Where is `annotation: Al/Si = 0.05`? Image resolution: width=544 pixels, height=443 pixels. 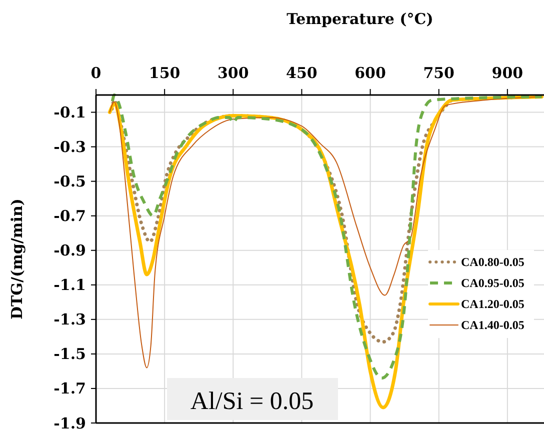
annotation: Al/Si = 0.05 is located at coordinates (252, 401).